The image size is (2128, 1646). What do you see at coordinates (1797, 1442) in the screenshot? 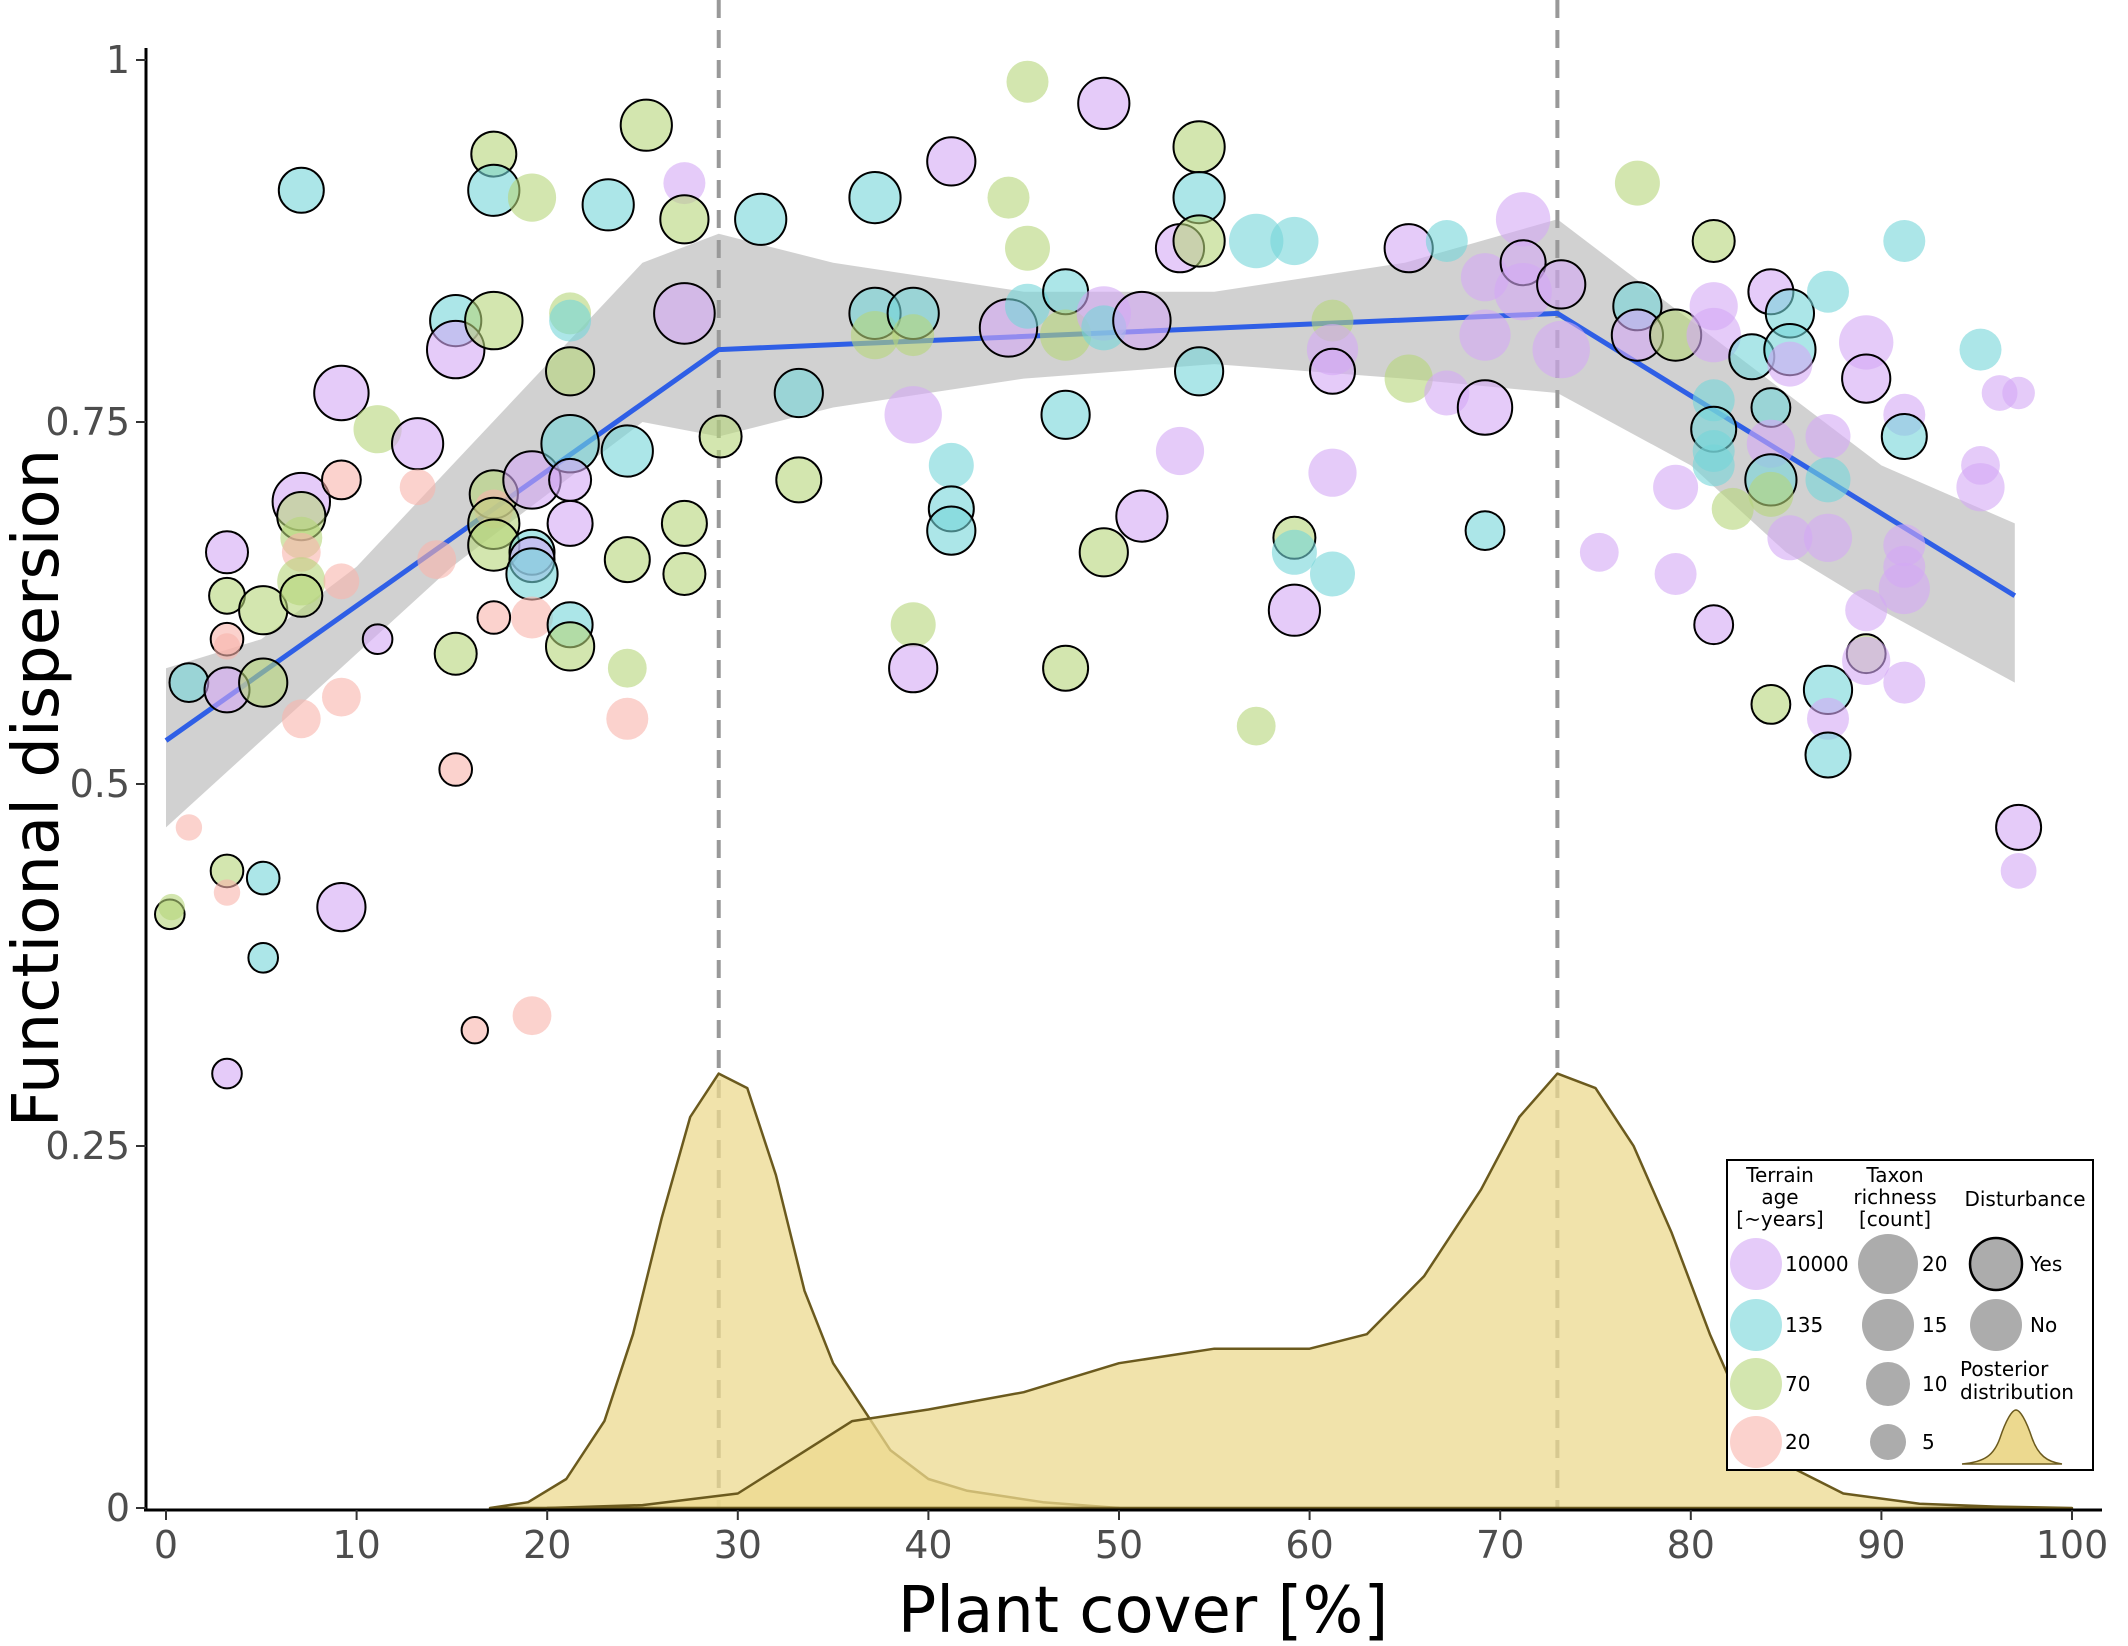
I see `legend-age-label: 20` at bounding box center [1797, 1442].